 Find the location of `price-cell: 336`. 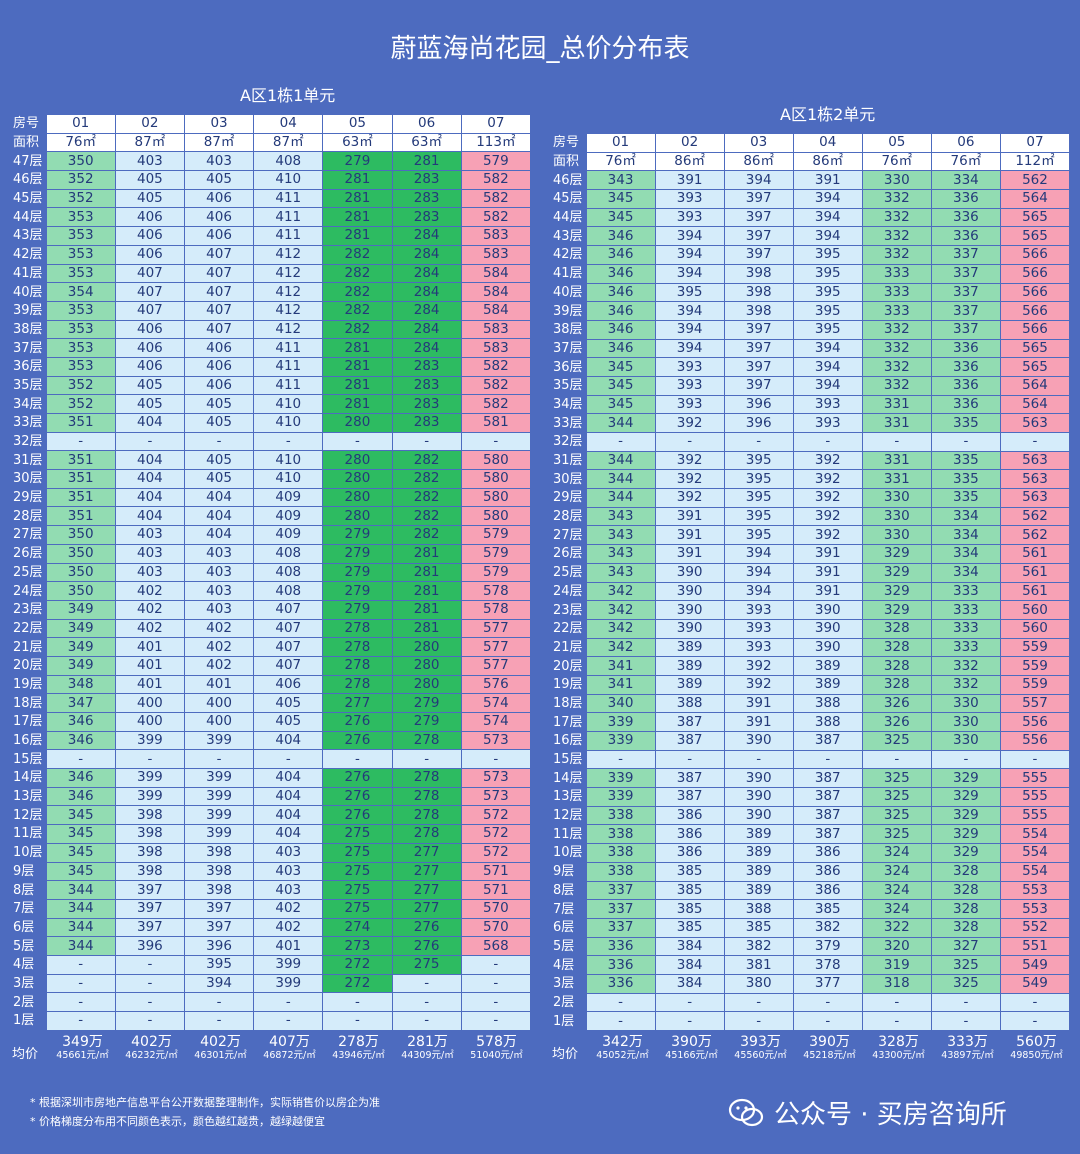

price-cell: 336 is located at coordinates (965, 199).